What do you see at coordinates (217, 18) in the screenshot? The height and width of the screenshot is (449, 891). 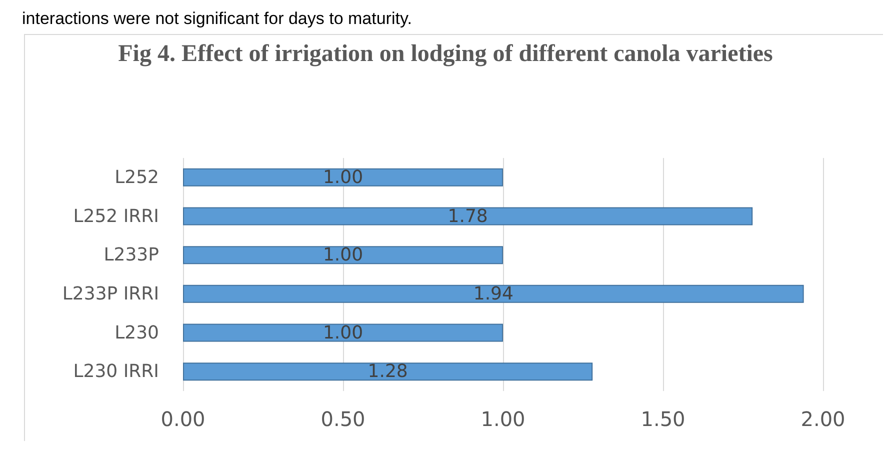 I see `text: interactions were not significant for days to maturity.` at bounding box center [217, 18].